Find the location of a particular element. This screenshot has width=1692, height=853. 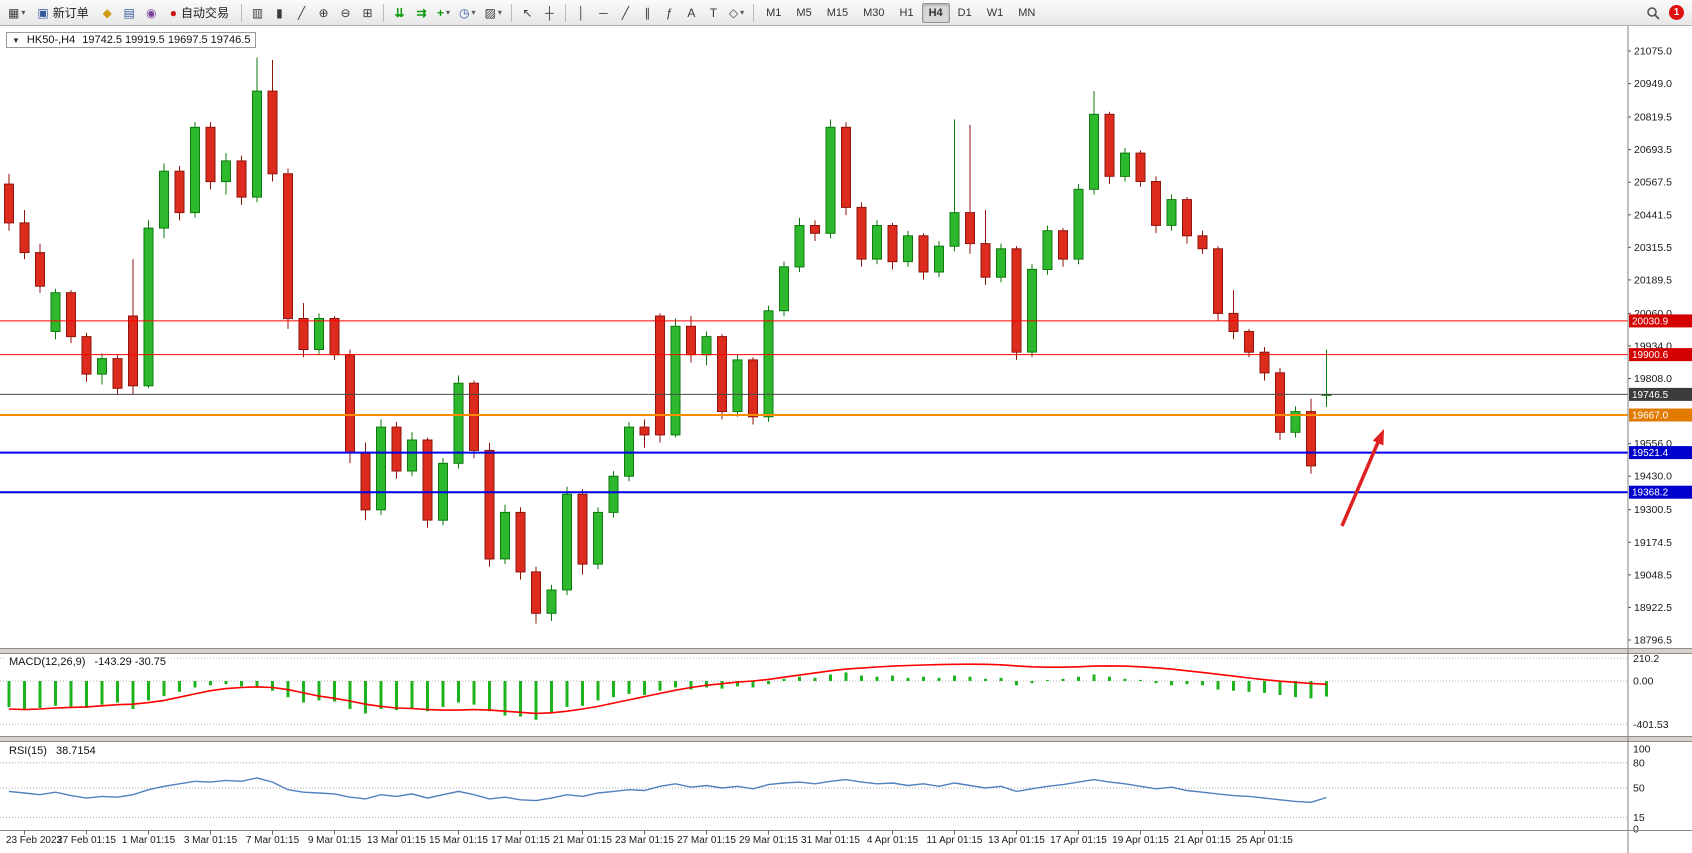

auto-trading-icon: ● is located at coordinates (173, 12).